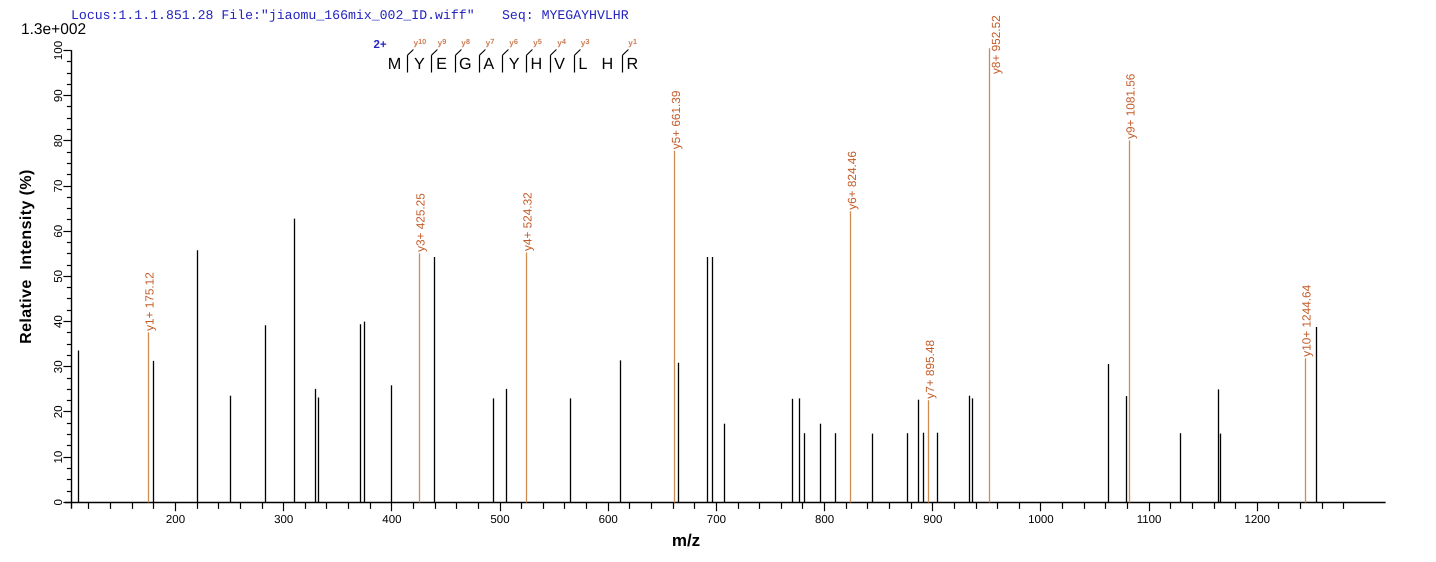 The image size is (1436, 562). What do you see at coordinates (1307, 320) in the screenshot?
I see `svg-text: y10+ 1244.64` at bounding box center [1307, 320].